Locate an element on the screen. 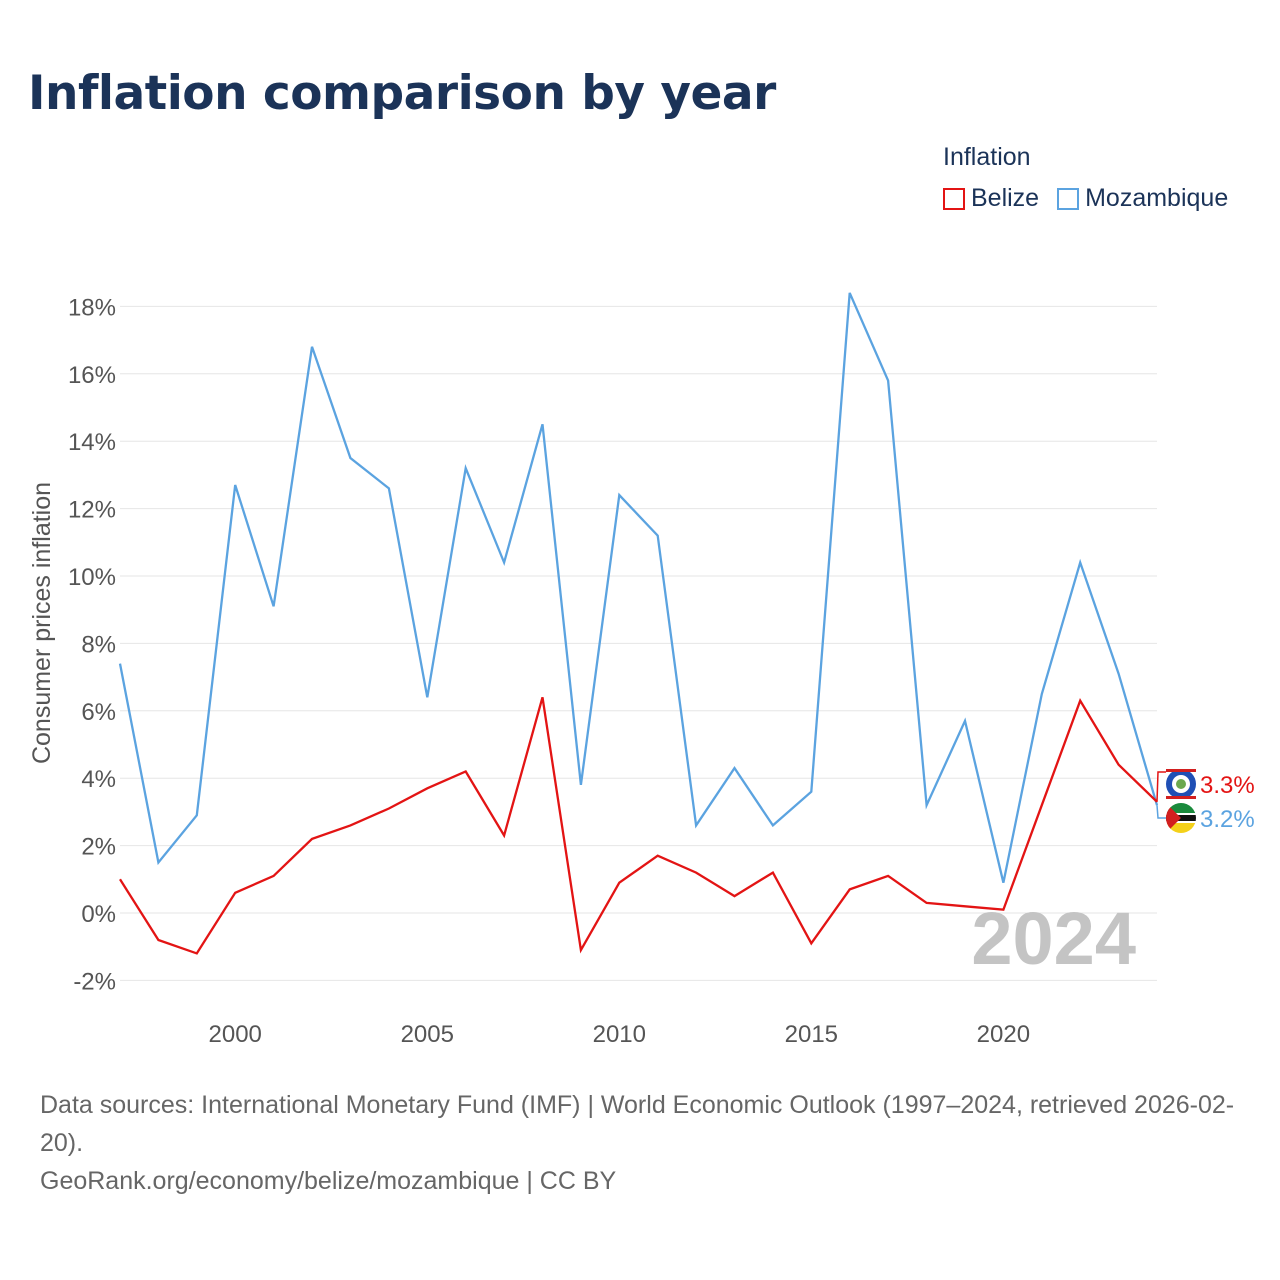  x-tick-label: 2020 is located at coordinates (1003, 1034).